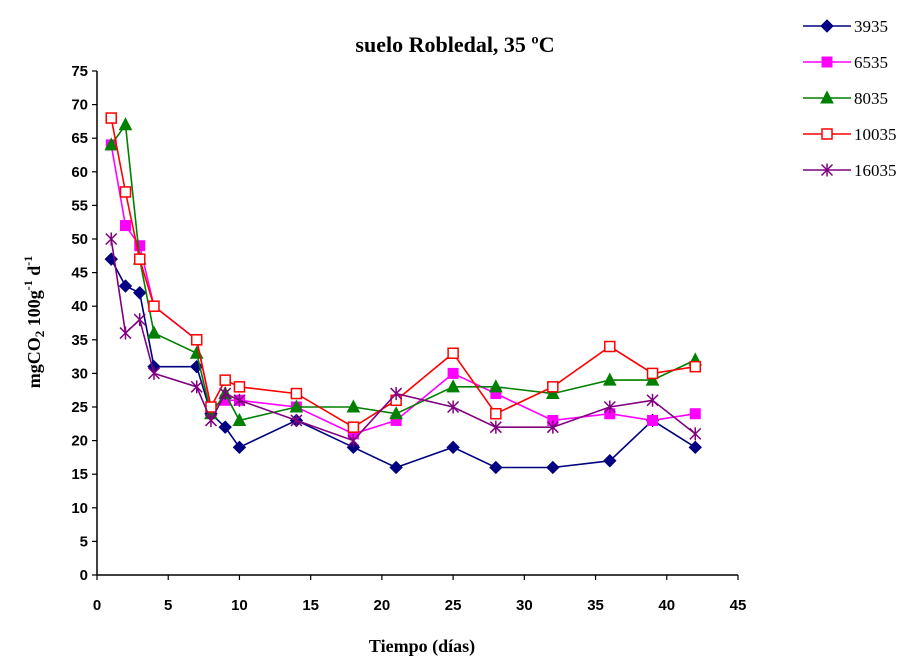  Describe the element at coordinates (453, 605) in the screenshot. I see `x-tick-label: 25` at that location.